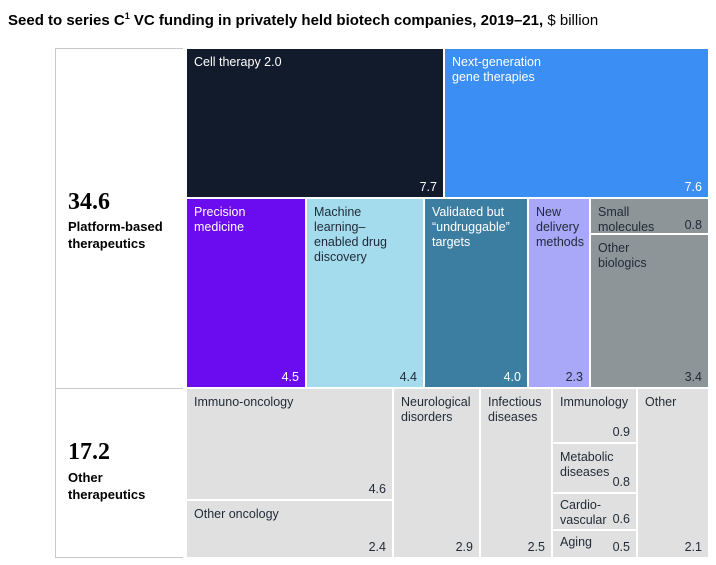 The width and height of the screenshot is (716, 565). Describe the element at coordinates (246, 293) in the screenshot. I see `tile-precision: Precision medicine 4.5` at that location.